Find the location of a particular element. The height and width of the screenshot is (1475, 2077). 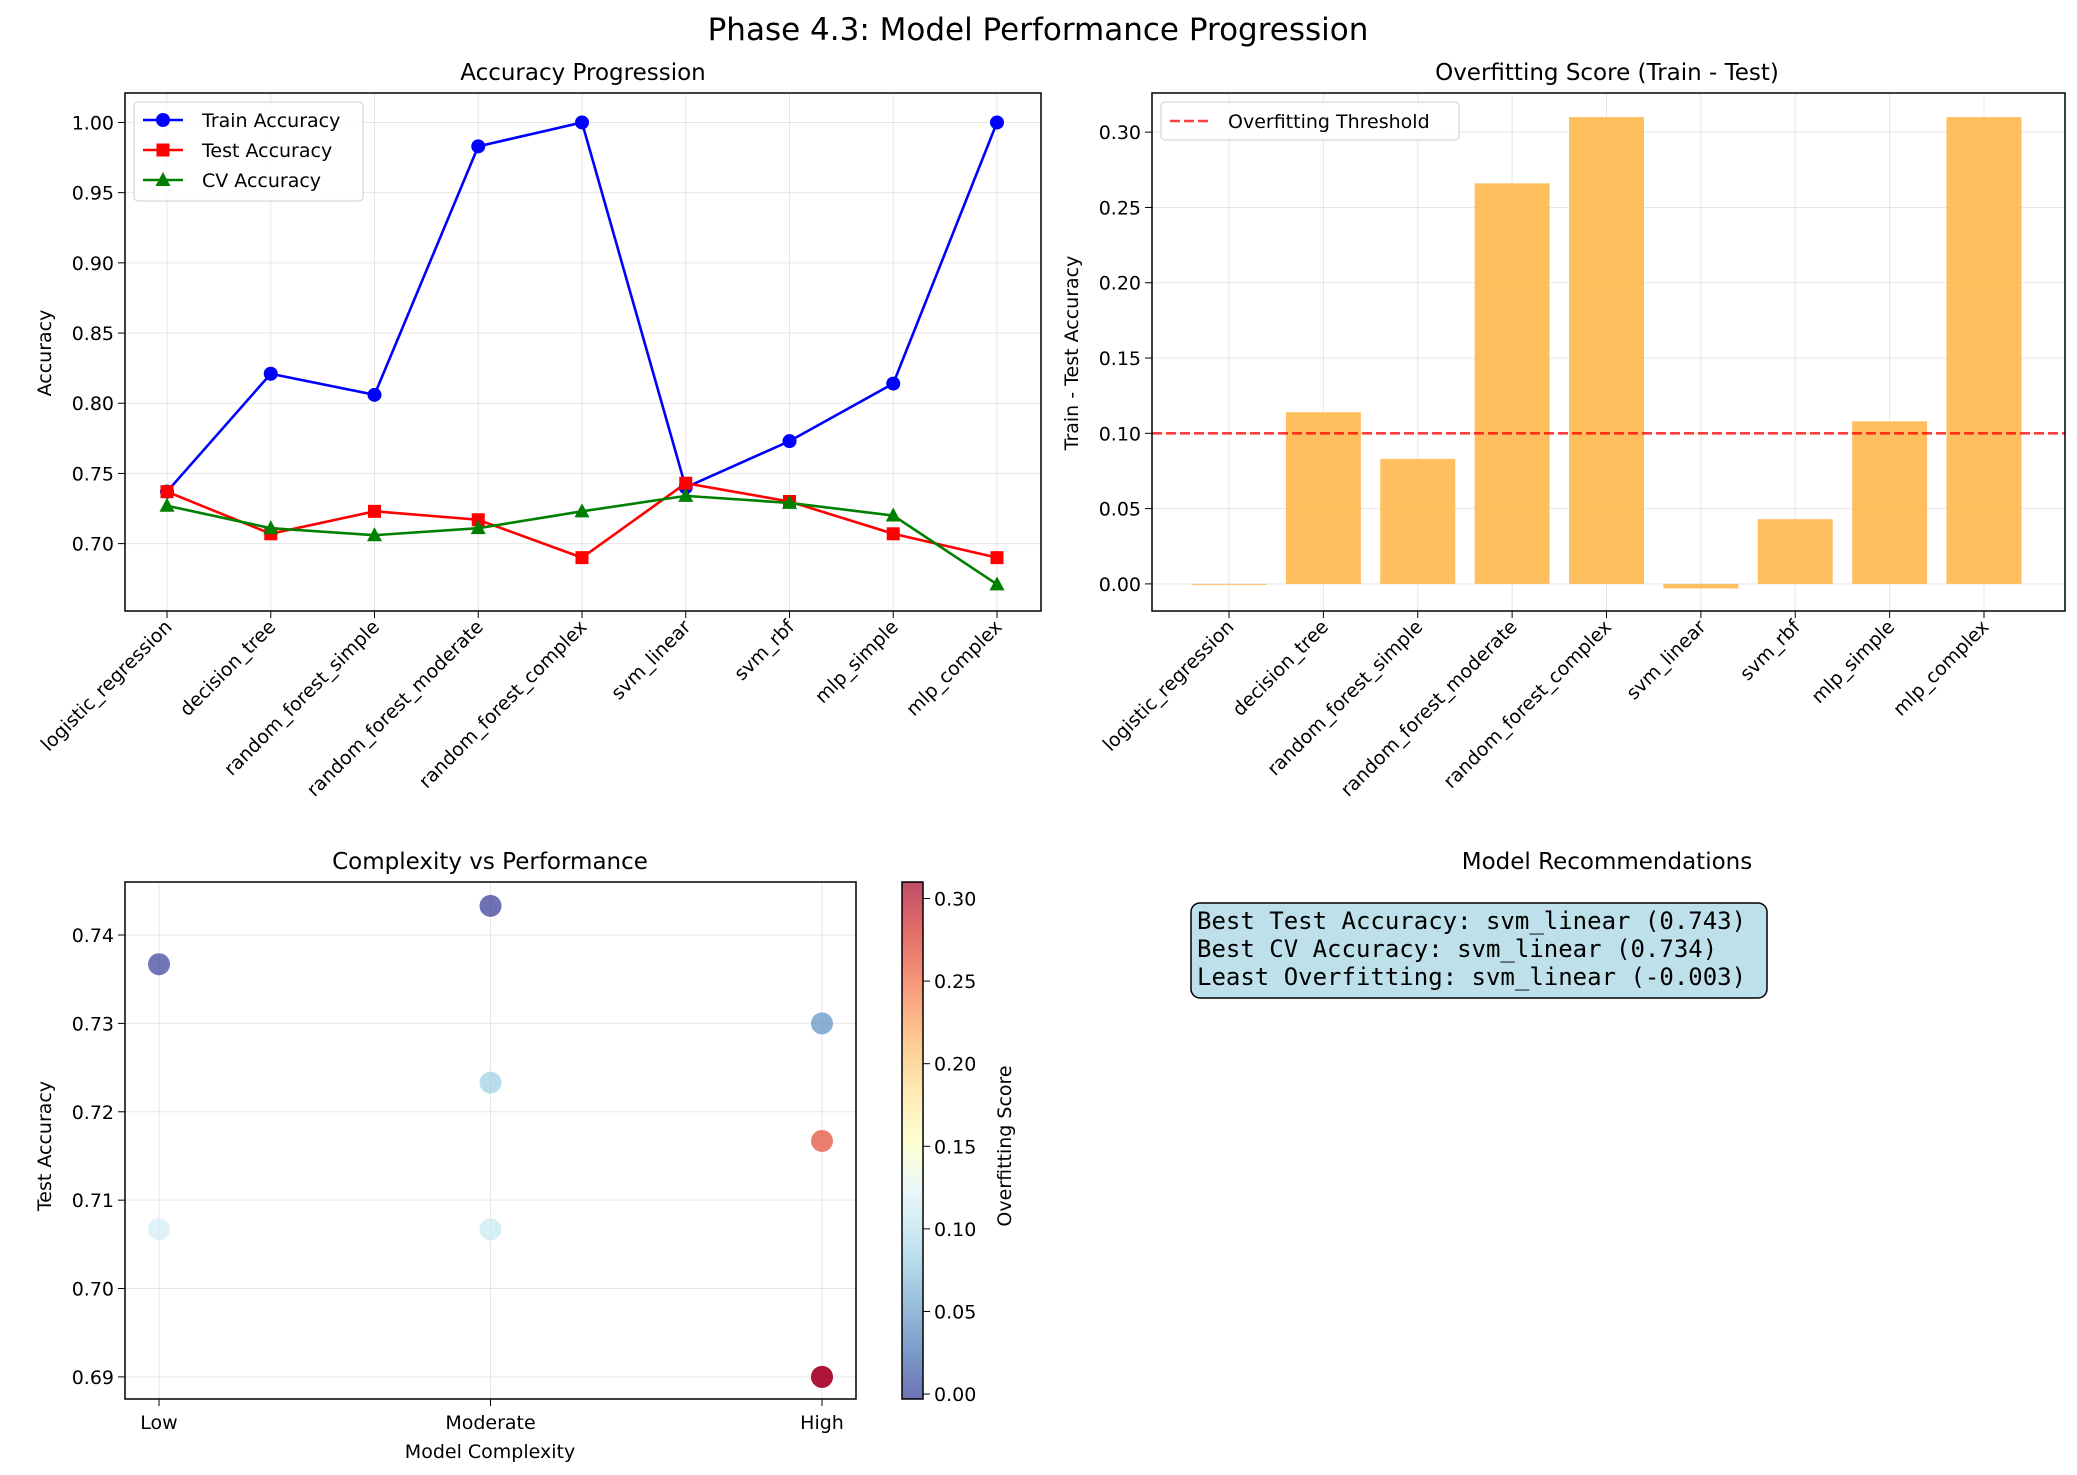

y-tick-label: 1.00 is located at coordinates (93, 123).